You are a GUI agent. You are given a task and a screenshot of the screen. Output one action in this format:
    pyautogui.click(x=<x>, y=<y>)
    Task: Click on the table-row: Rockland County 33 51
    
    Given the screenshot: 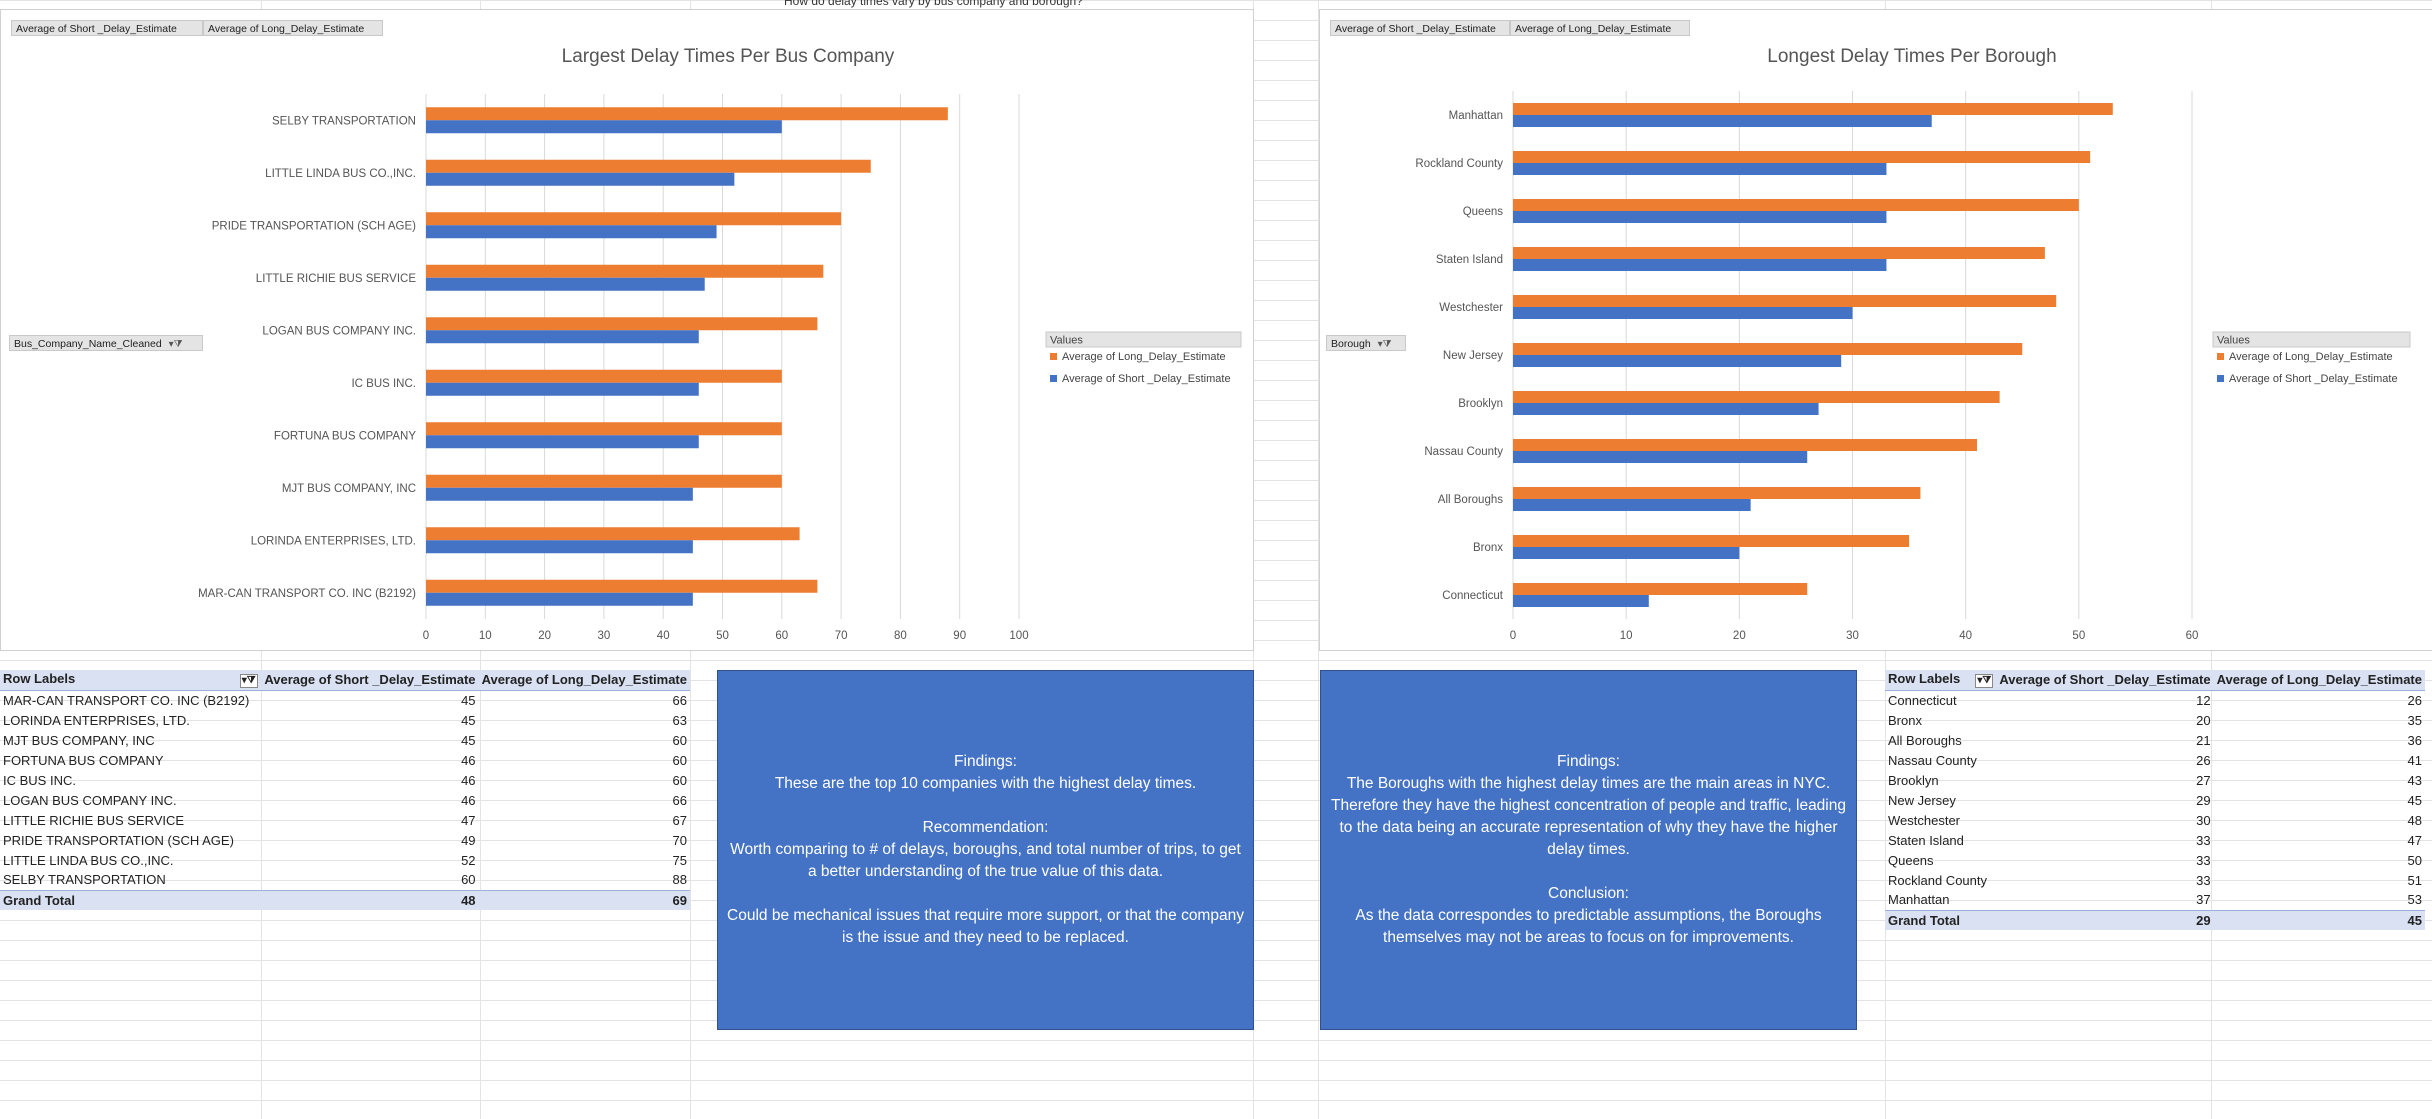 What is the action you would take?
    pyautogui.click(x=2155, y=880)
    